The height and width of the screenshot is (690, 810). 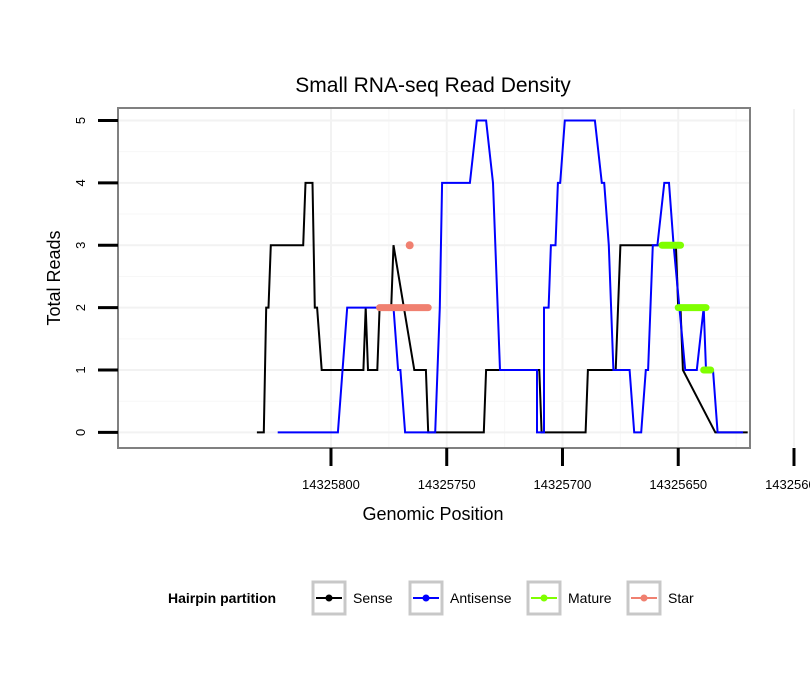 I want to click on y-tick-label: 3, so click(x=80, y=245).